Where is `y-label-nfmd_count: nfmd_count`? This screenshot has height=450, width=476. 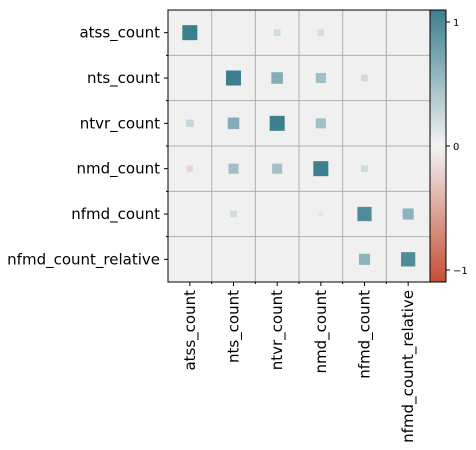
y-label-nfmd_count: nfmd_count is located at coordinates (115, 214).